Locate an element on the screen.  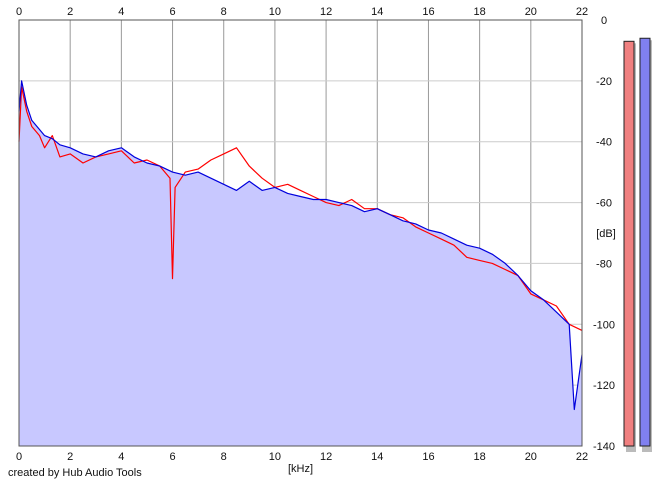
y-tick-label: -40 is located at coordinates (604, 143).